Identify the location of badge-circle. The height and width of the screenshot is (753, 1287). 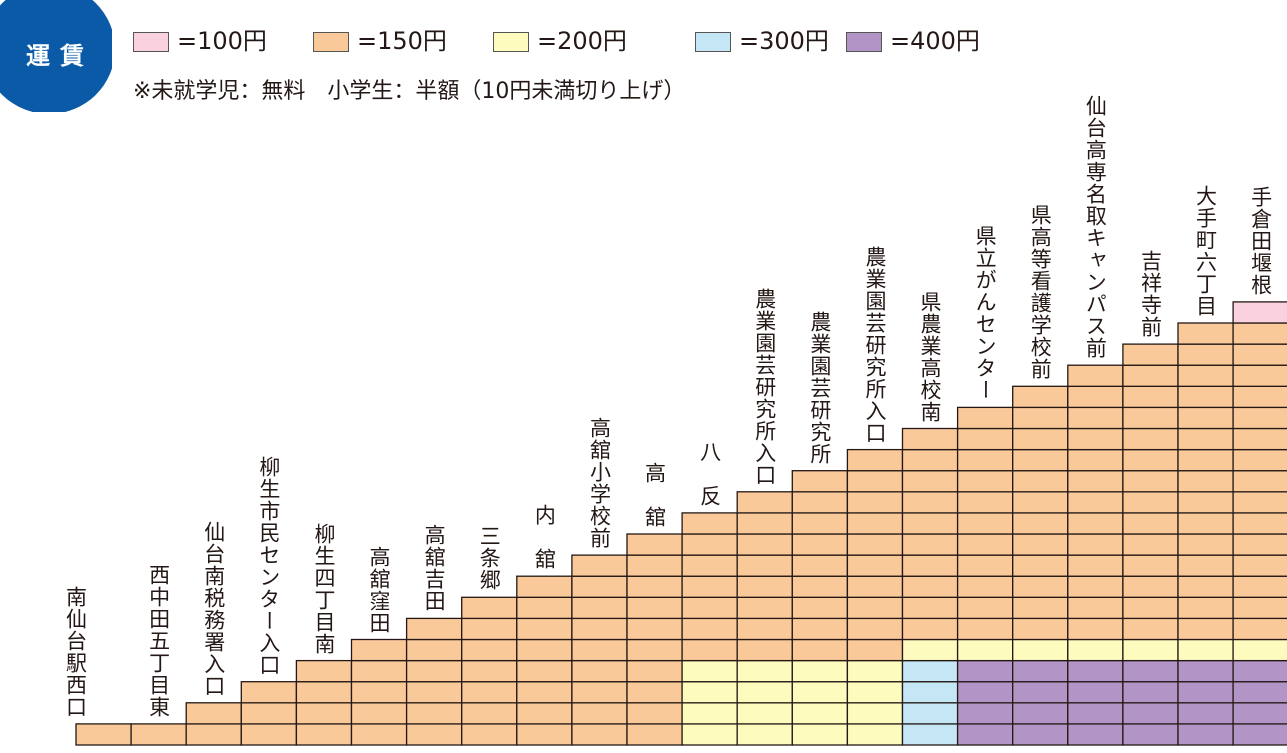
(56, 56).